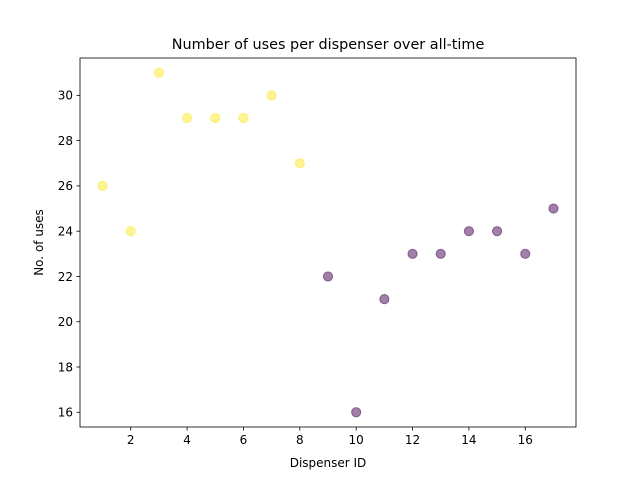 This screenshot has width=640, height=484. I want to click on y-tick-label: 16, so click(65, 413).